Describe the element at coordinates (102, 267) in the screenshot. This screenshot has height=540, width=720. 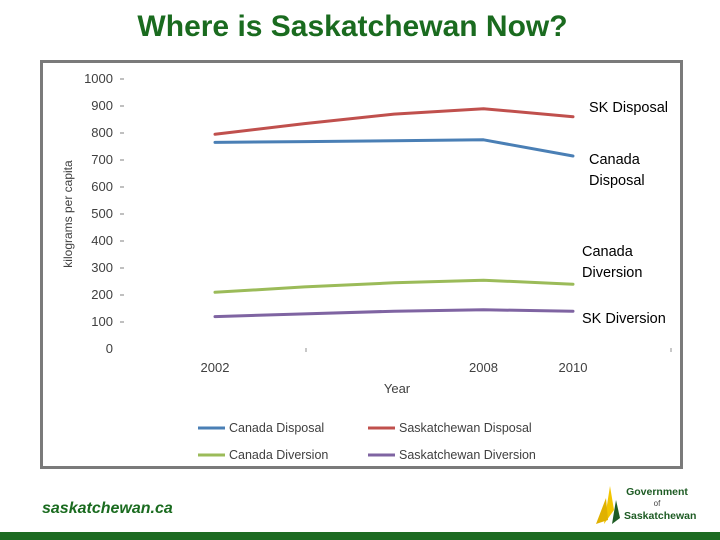
I see `y-tick-label: 300` at that location.